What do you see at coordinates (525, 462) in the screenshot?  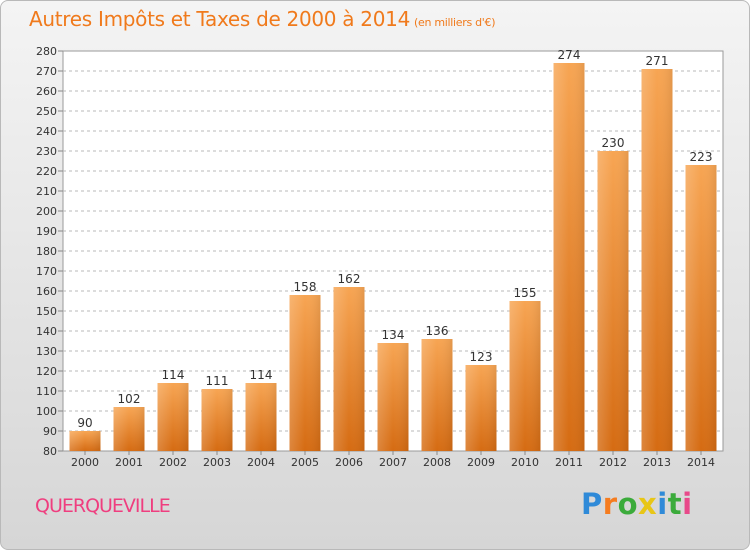 I see `x-tick-label-2010: 2010` at bounding box center [525, 462].